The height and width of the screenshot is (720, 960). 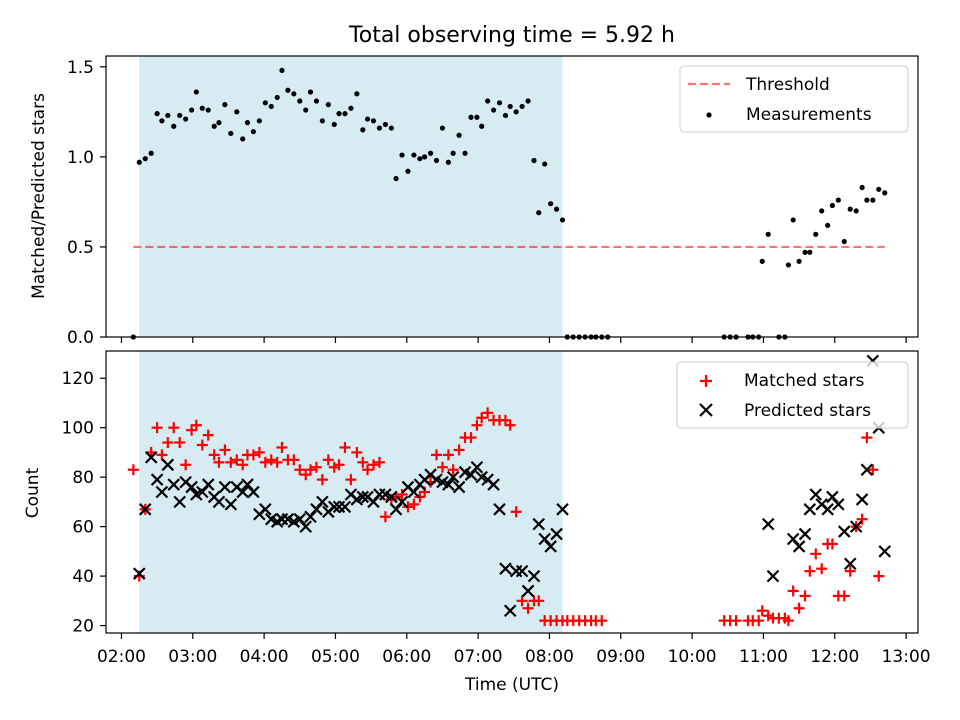 What do you see at coordinates (794, 99) in the screenshot?
I see `top-legend-frame` at bounding box center [794, 99].